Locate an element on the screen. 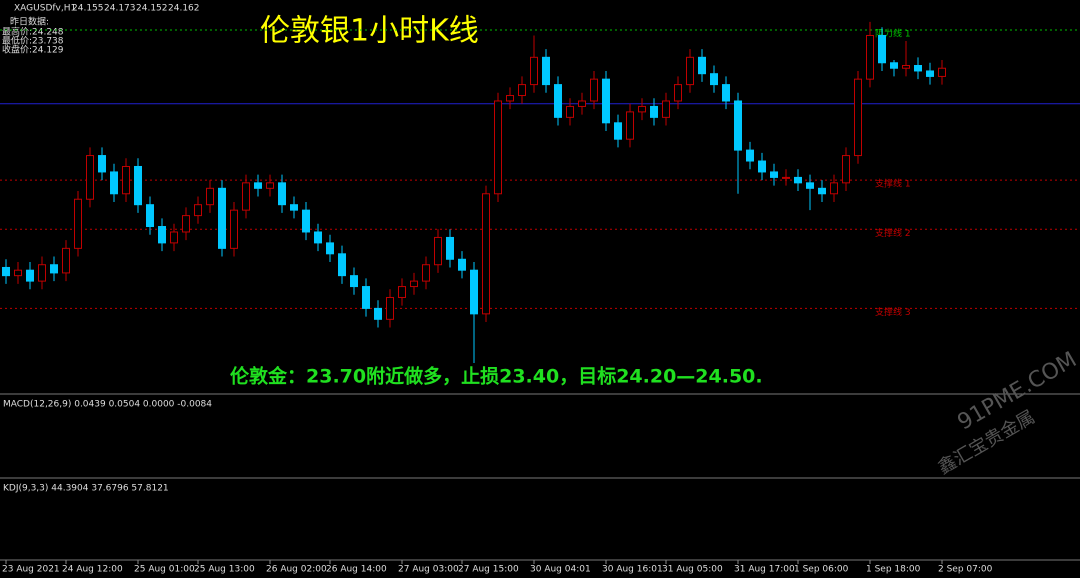  x-tick-label: 1 Sep 18:00 is located at coordinates (893, 570).